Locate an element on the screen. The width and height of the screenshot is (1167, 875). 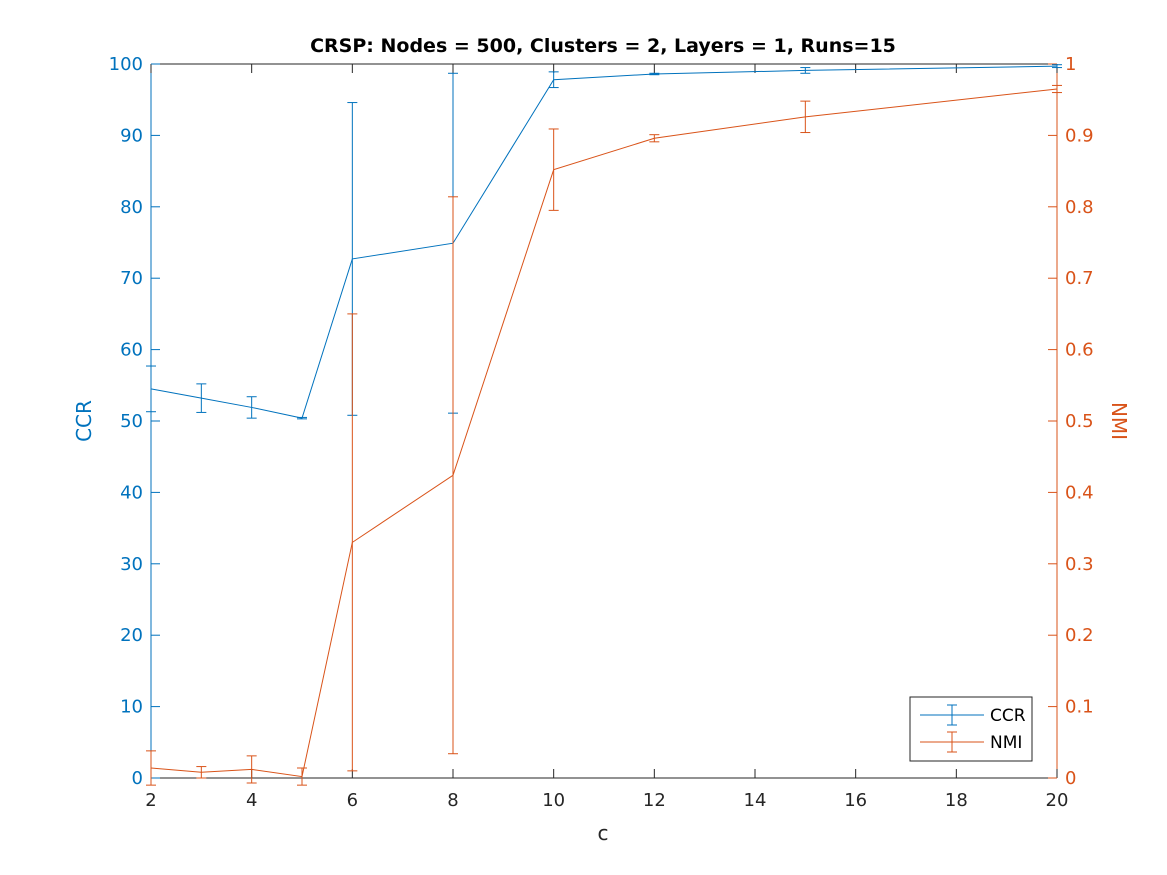
x-tick-label: 12 is located at coordinates (654, 800).